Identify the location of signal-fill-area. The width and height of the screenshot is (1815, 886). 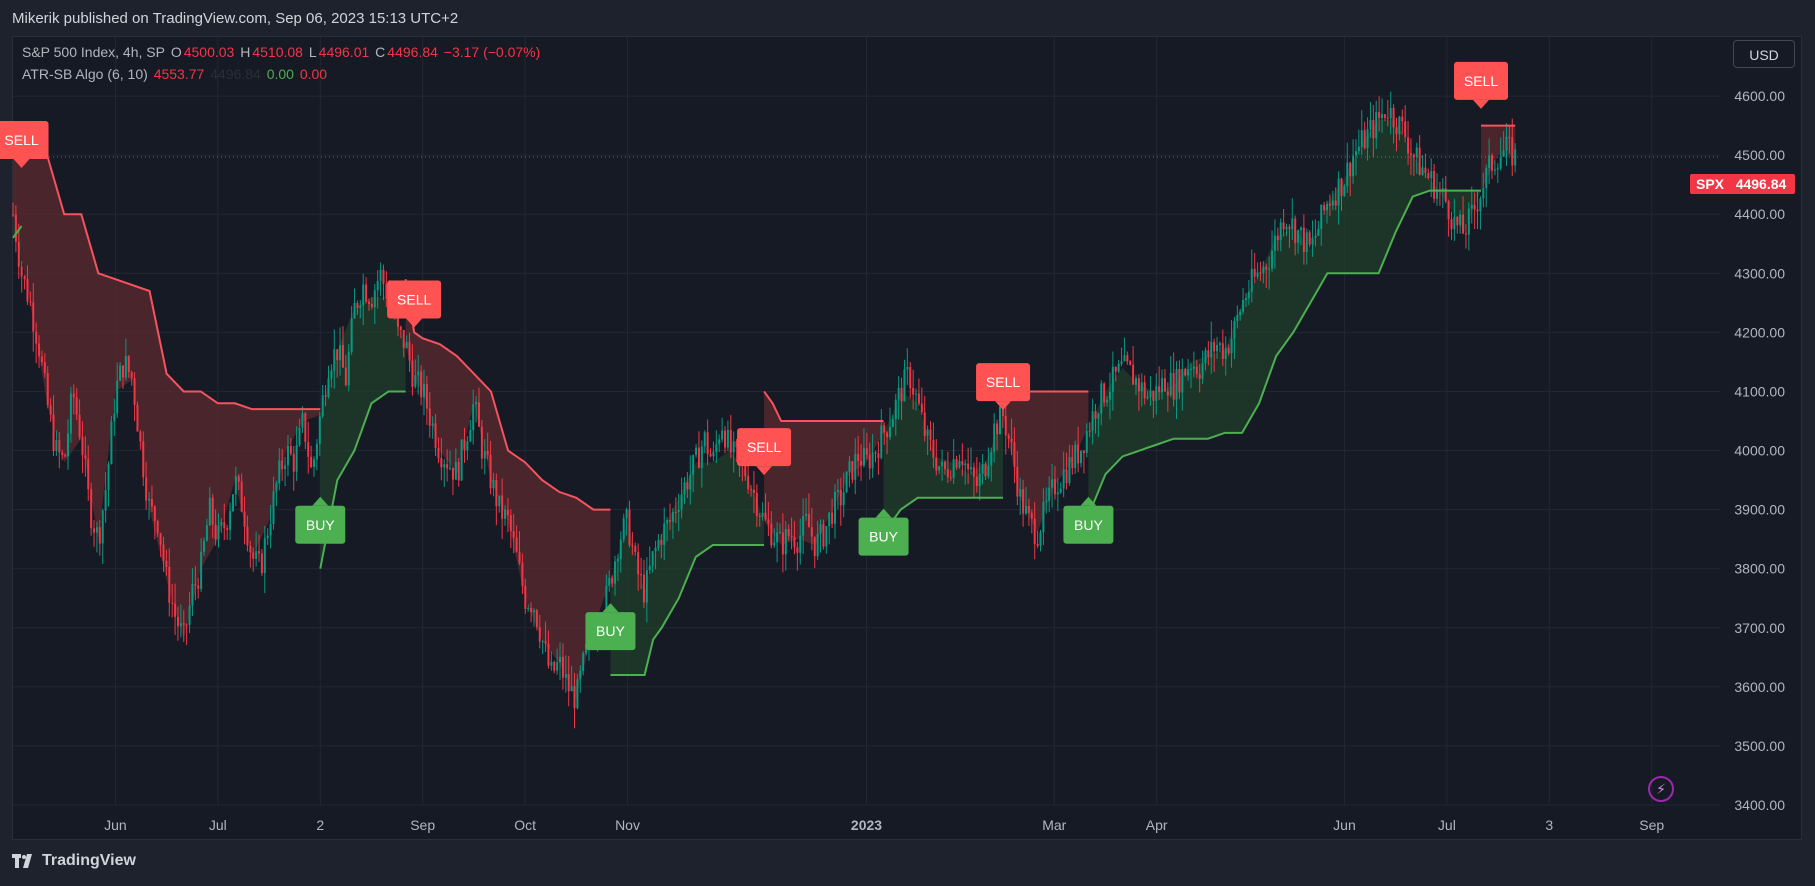
(1046, 462).